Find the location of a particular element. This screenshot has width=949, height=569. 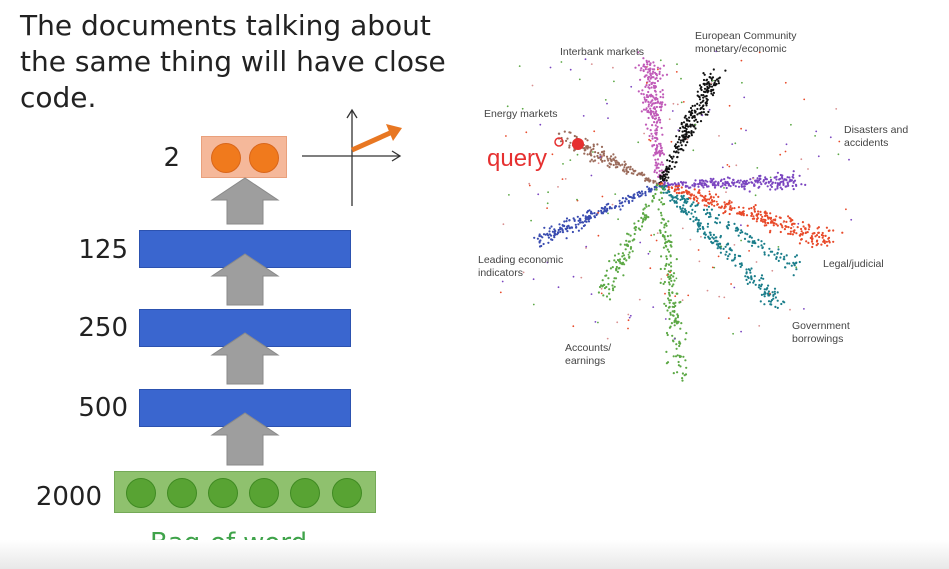

cluster-label: Accounts/ earnings is located at coordinates (588, 354).